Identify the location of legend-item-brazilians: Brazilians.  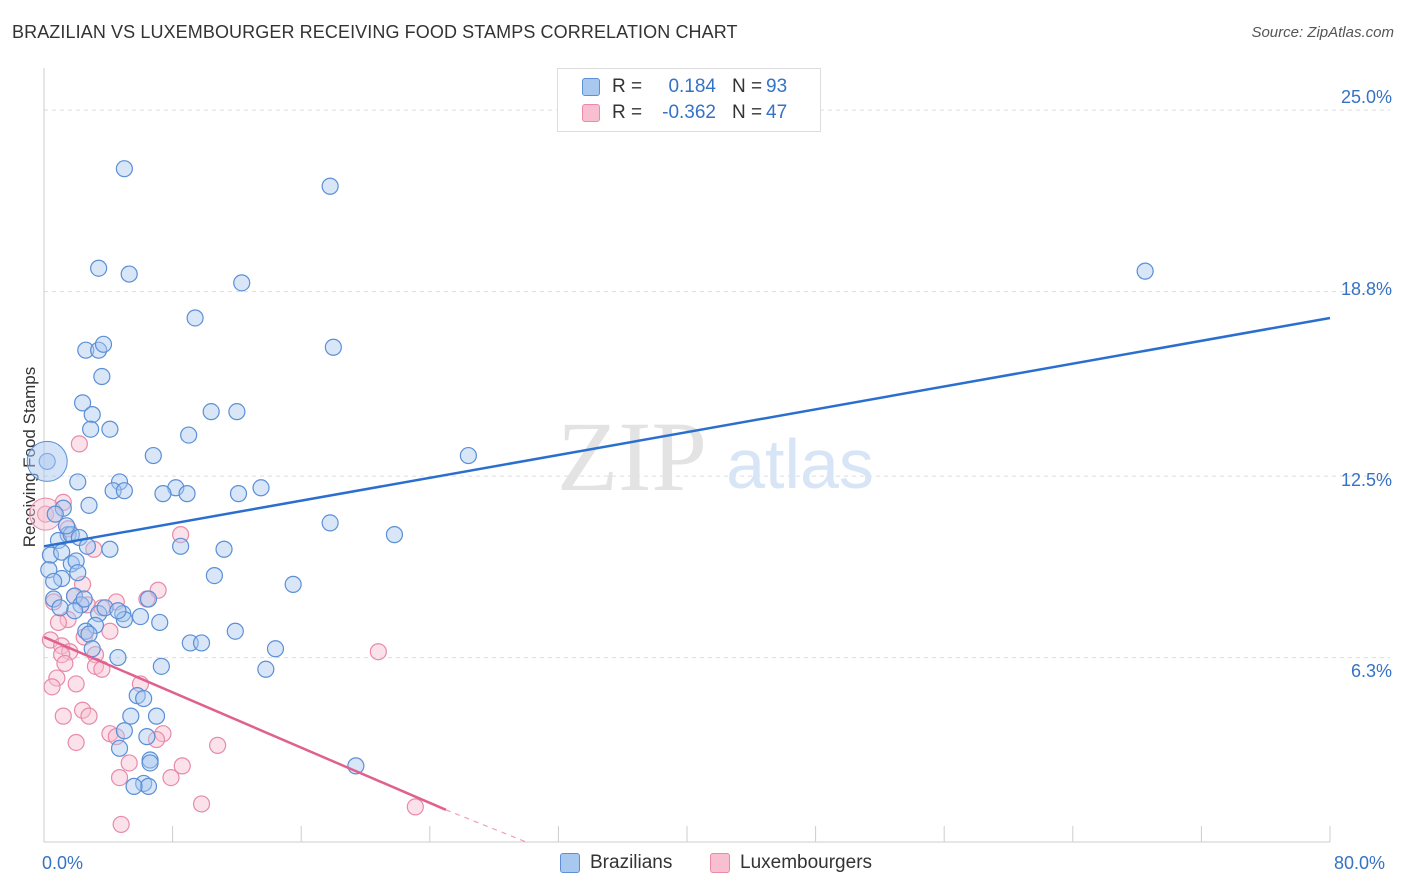
(616, 863).